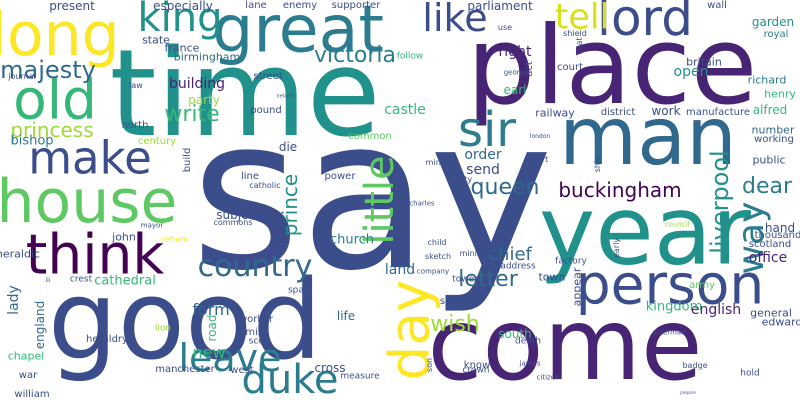 This screenshot has height=400, width=800. What do you see at coordinates (245, 94) in the screenshot?
I see `word-time: time` at bounding box center [245, 94].